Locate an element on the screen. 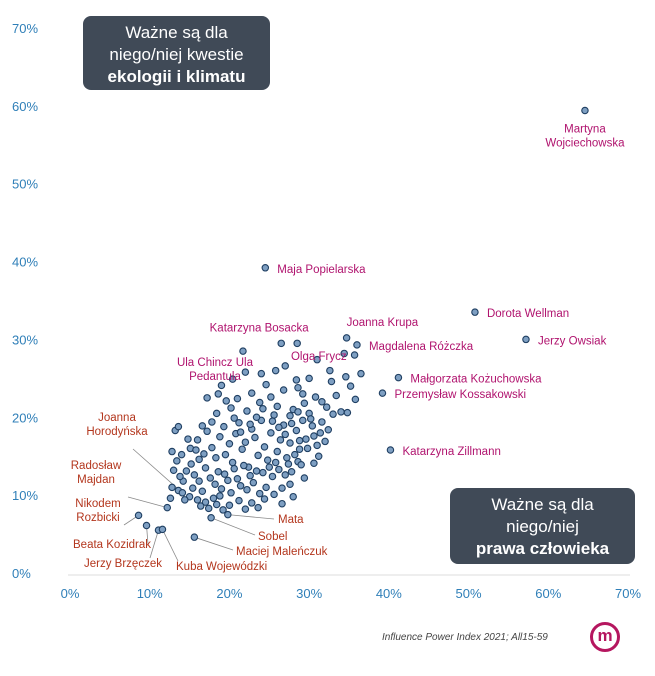  point-label: Kuba Wojewódzki is located at coordinates (221, 567).